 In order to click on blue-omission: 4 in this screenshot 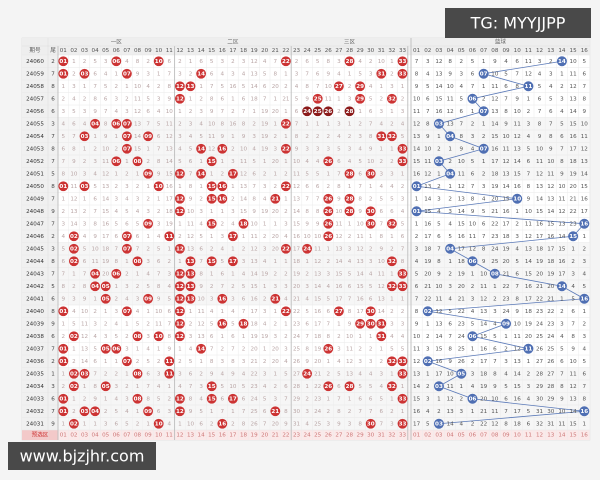, I will do `click(428, 74)`.